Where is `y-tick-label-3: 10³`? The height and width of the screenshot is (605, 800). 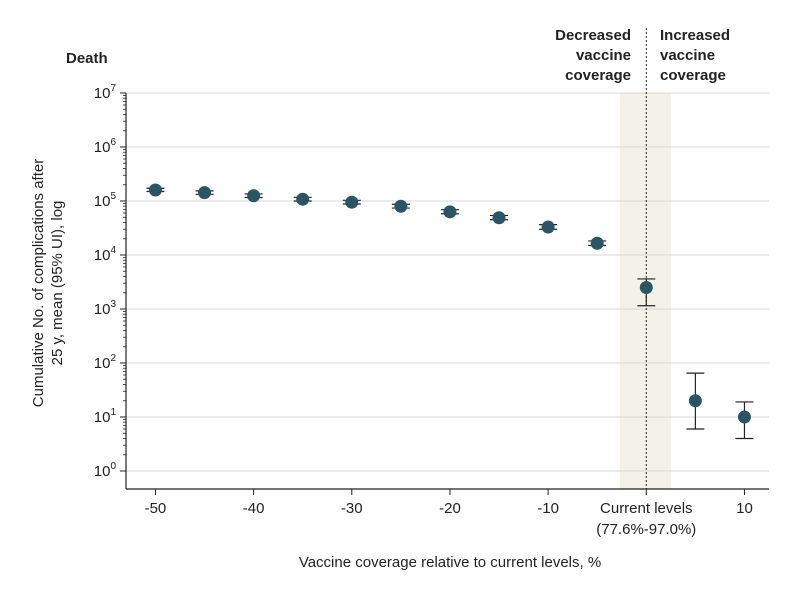
y-tick-label-3: 10³ is located at coordinates (105, 308).